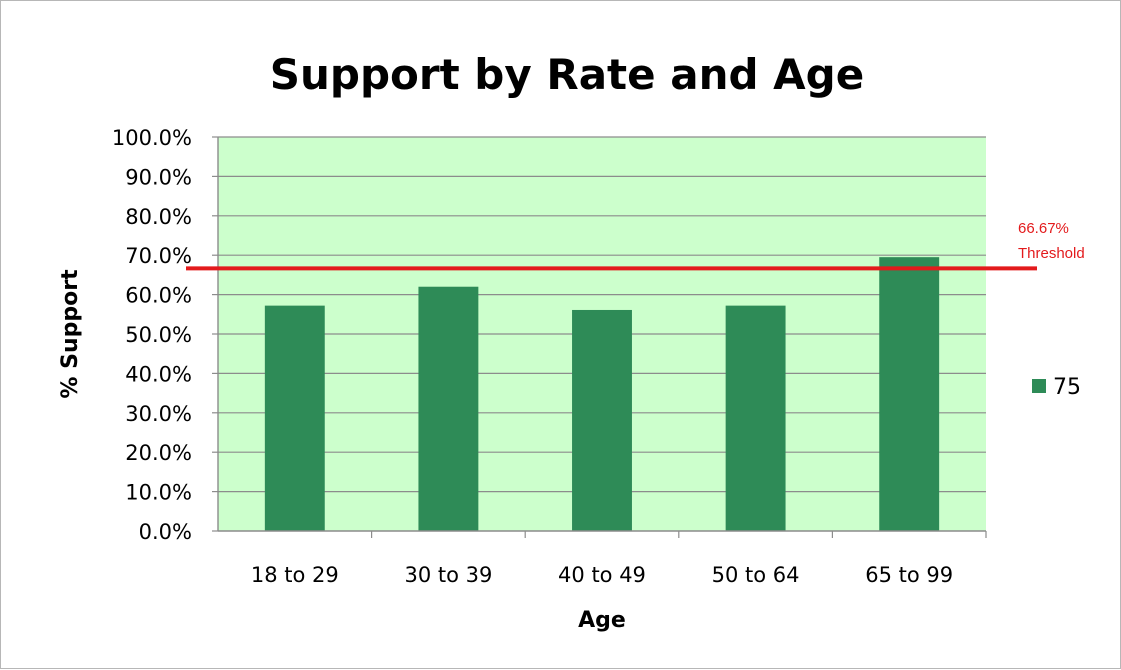 Image resolution: width=1121 pixels, height=670 pixels. I want to click on y-axis-label: % Support, so click(70, 334).